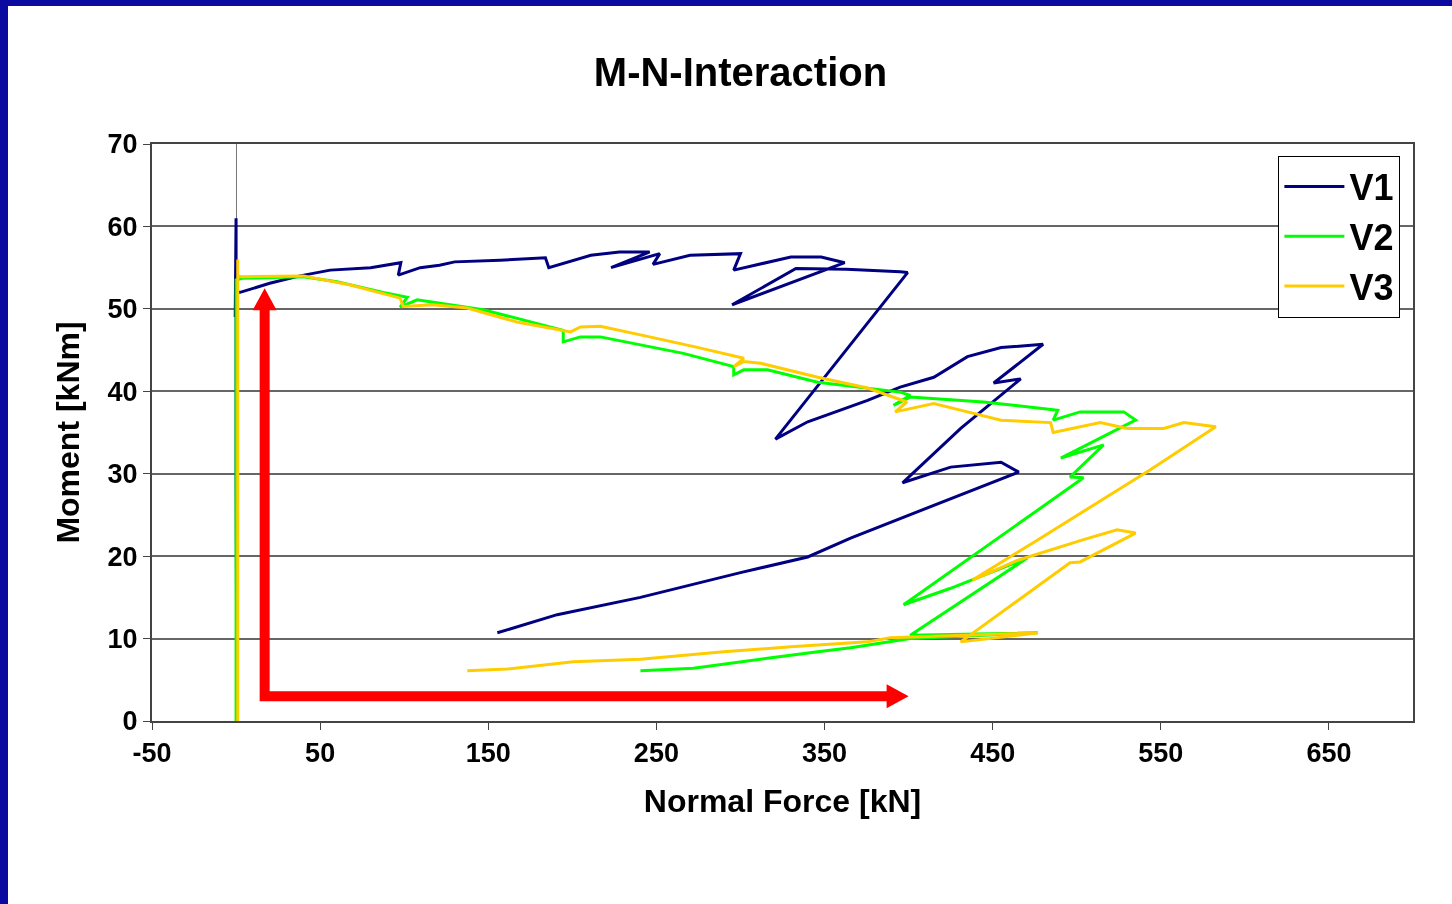 The image size is (1452, 904). I want to click on y-tick-label: 20, so click(122, 556).